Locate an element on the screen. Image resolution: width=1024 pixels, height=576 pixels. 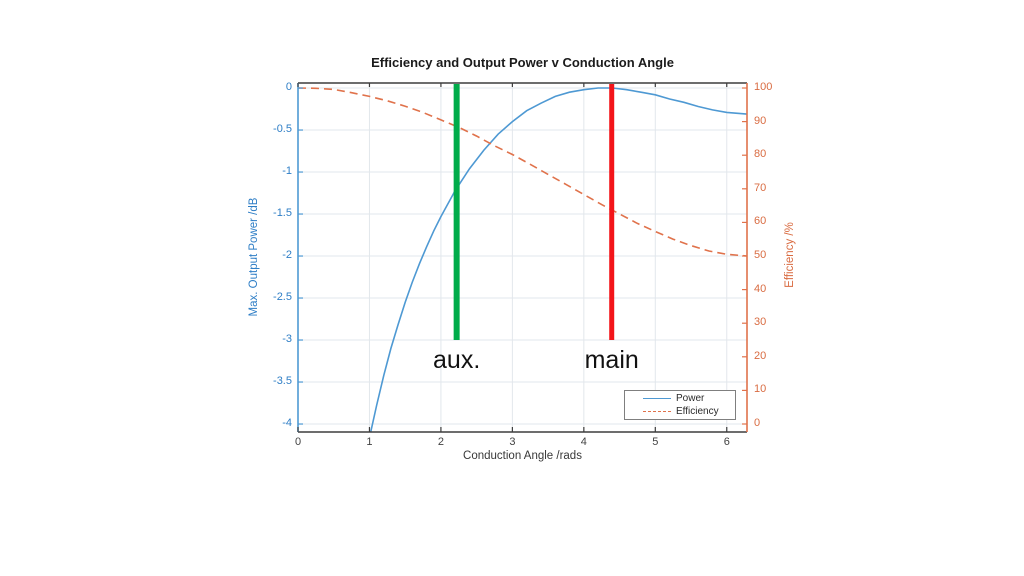
x-tick-label: 1 is located at coordinates (369, 442).